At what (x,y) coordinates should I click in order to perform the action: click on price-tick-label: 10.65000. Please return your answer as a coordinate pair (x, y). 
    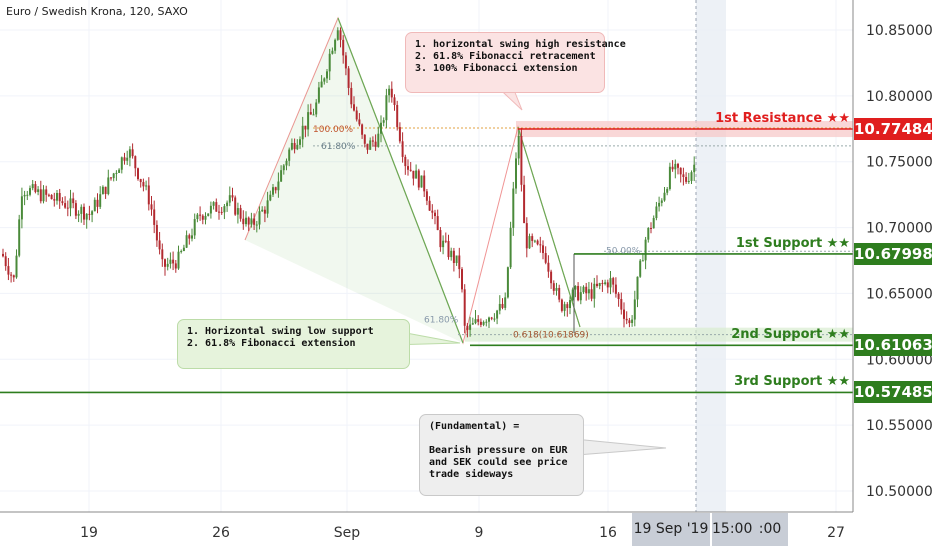
    Looking at the image, I should click on (899, 294).